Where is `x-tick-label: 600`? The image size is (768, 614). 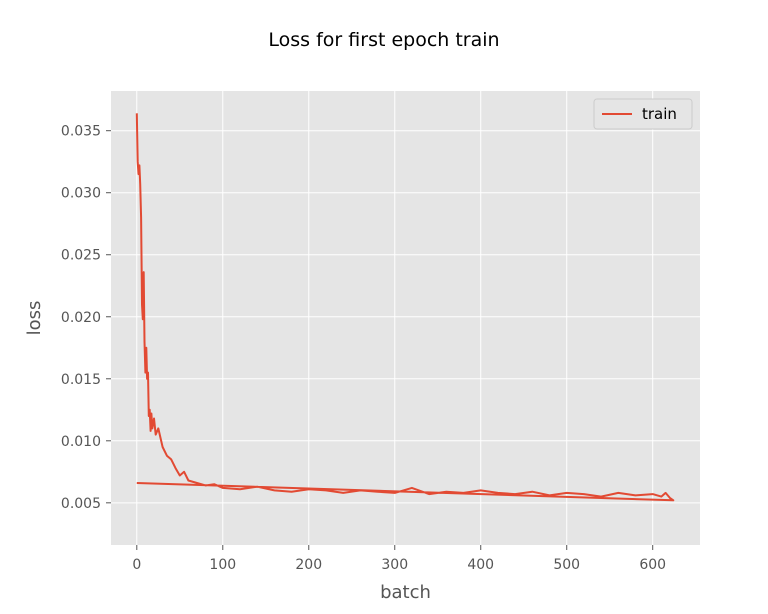 x-tick-label: 600 is located at coordinates (652, 565).